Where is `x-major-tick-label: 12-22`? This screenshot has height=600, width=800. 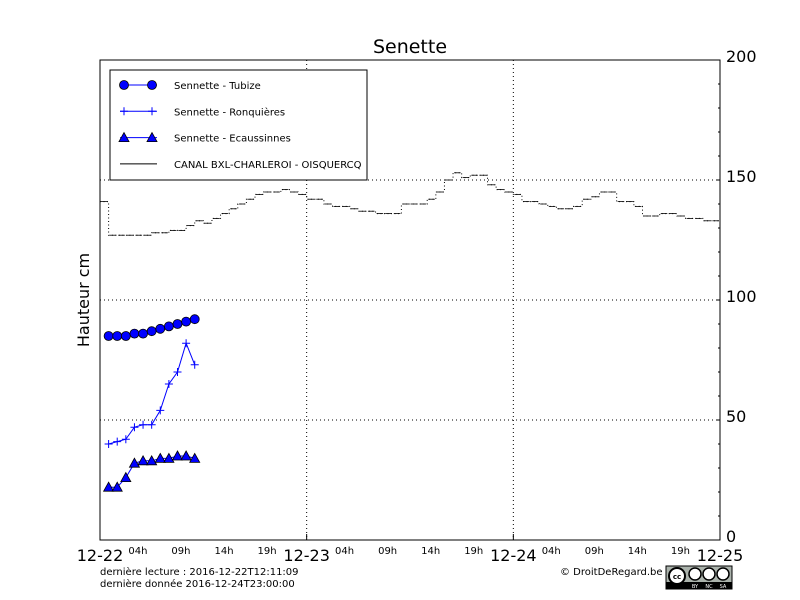
x-major-tick-label: 12-22 is located at coordinates (100, 555).